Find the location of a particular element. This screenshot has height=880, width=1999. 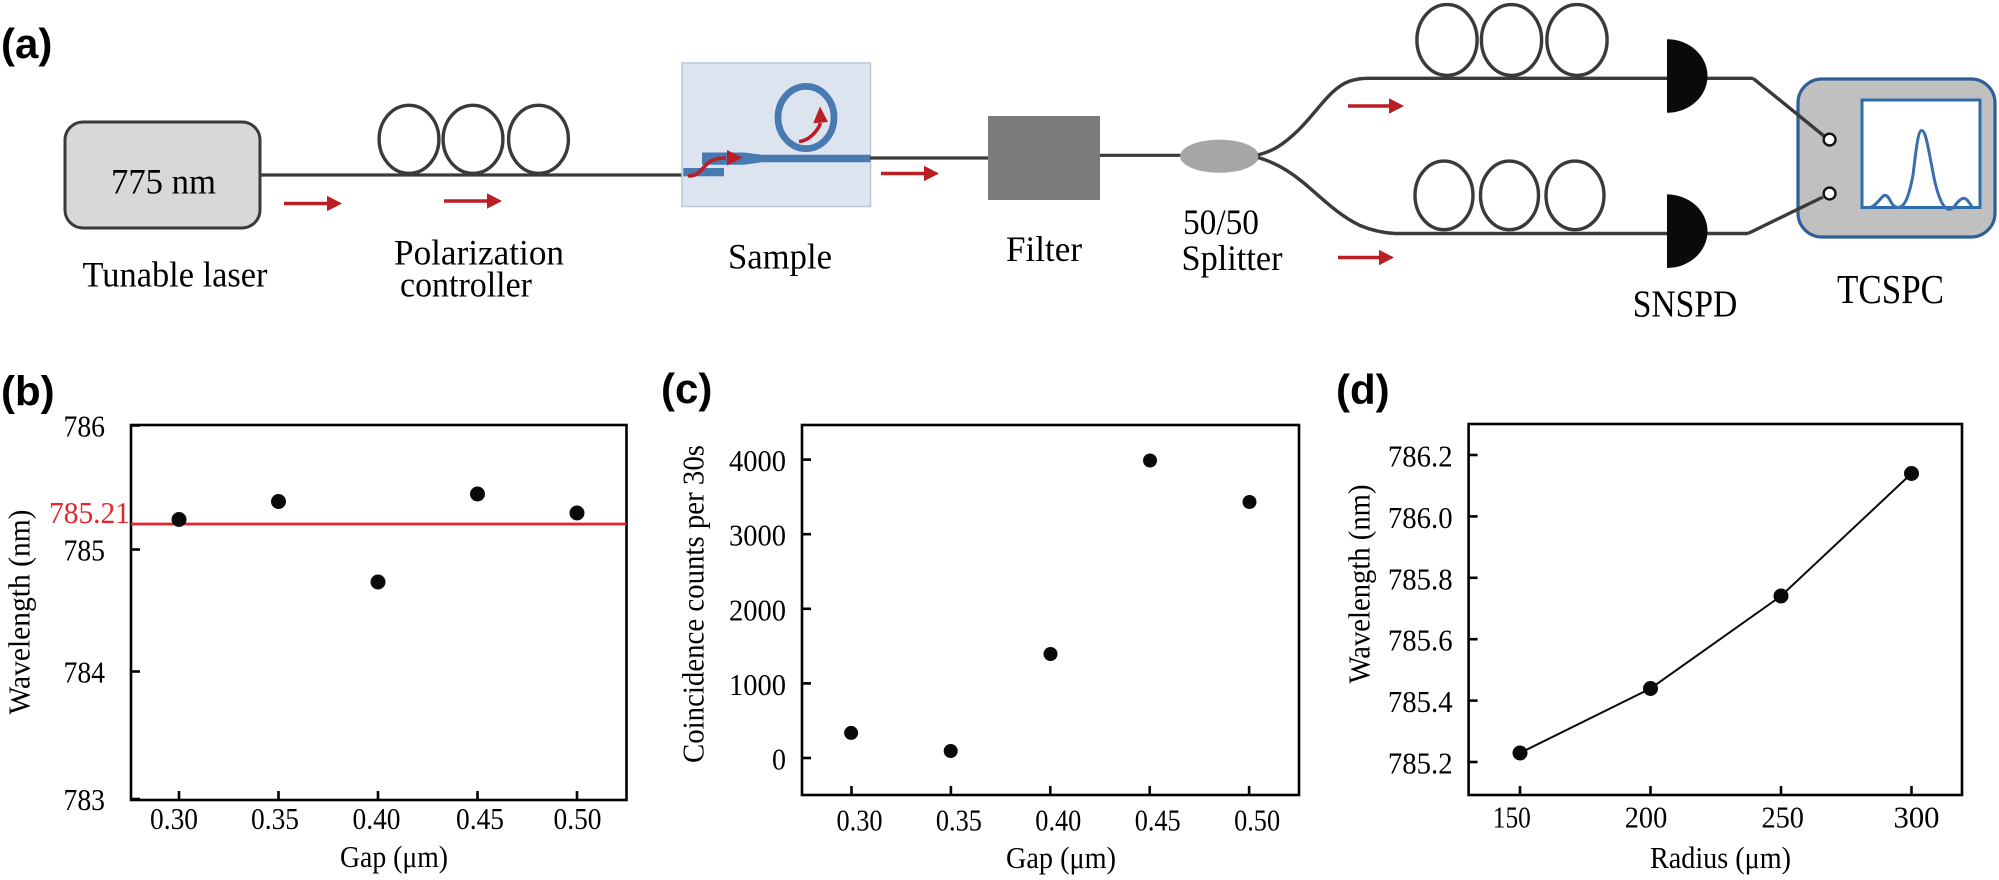

svg-text: 784 is located at coordinates (85, 673).